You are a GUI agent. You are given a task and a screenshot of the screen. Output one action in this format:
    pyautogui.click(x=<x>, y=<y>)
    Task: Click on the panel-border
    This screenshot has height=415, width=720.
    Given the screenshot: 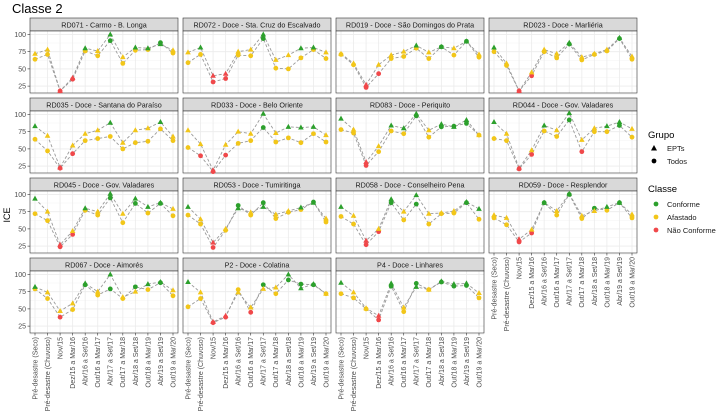 What is the action you would take?
    pyautogui.click(x=257, y=142)
    